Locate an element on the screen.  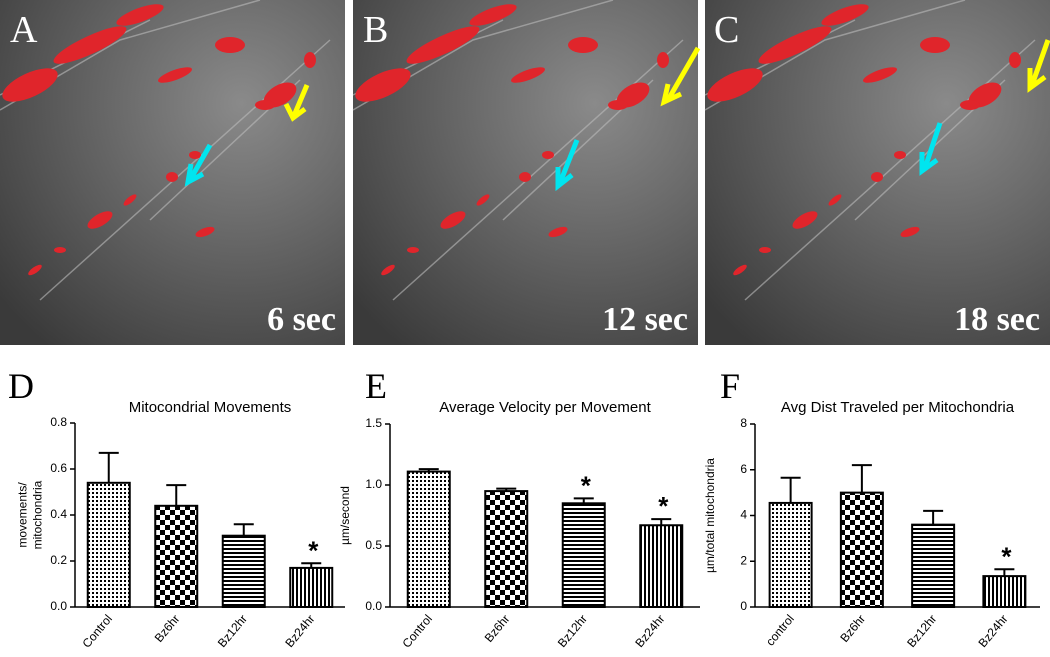
panel-letter: E is located at coordinates (376, 386).